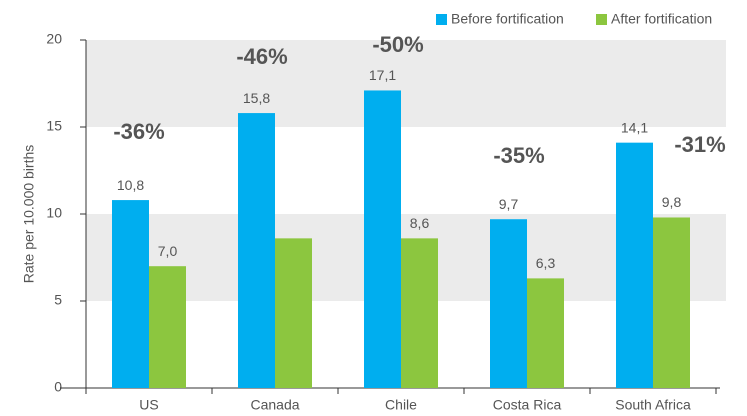  I want to click on y-tick-label: 10, so click(54, 213).